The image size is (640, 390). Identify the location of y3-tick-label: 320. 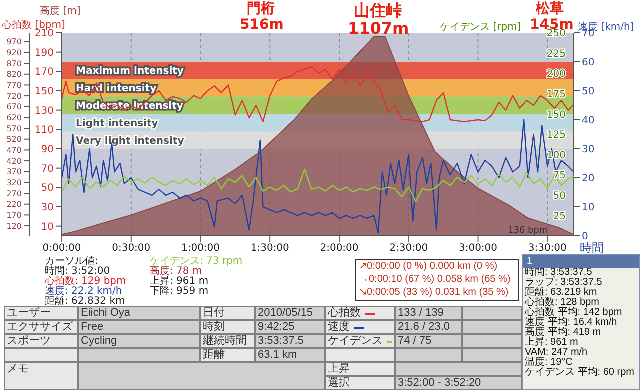
(14, 183).